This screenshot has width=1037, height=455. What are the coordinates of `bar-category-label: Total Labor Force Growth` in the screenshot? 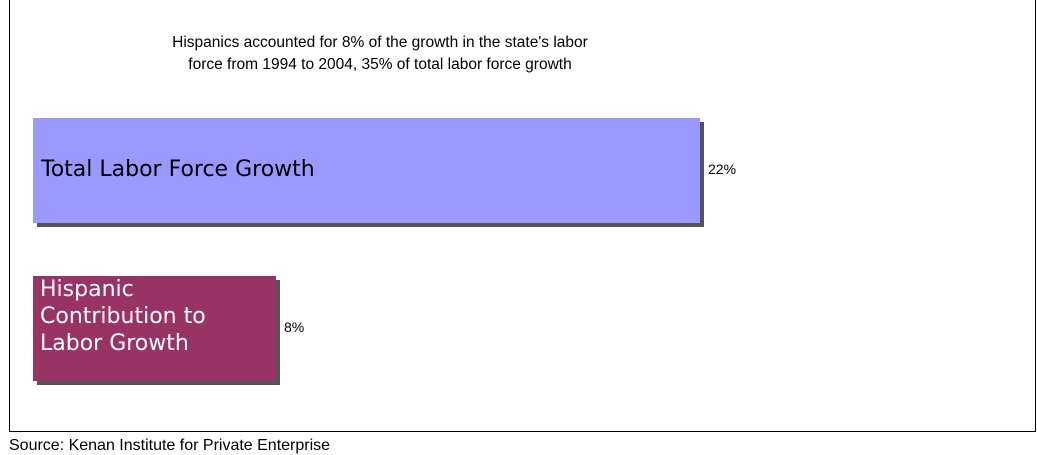 It's located at (178, 169).